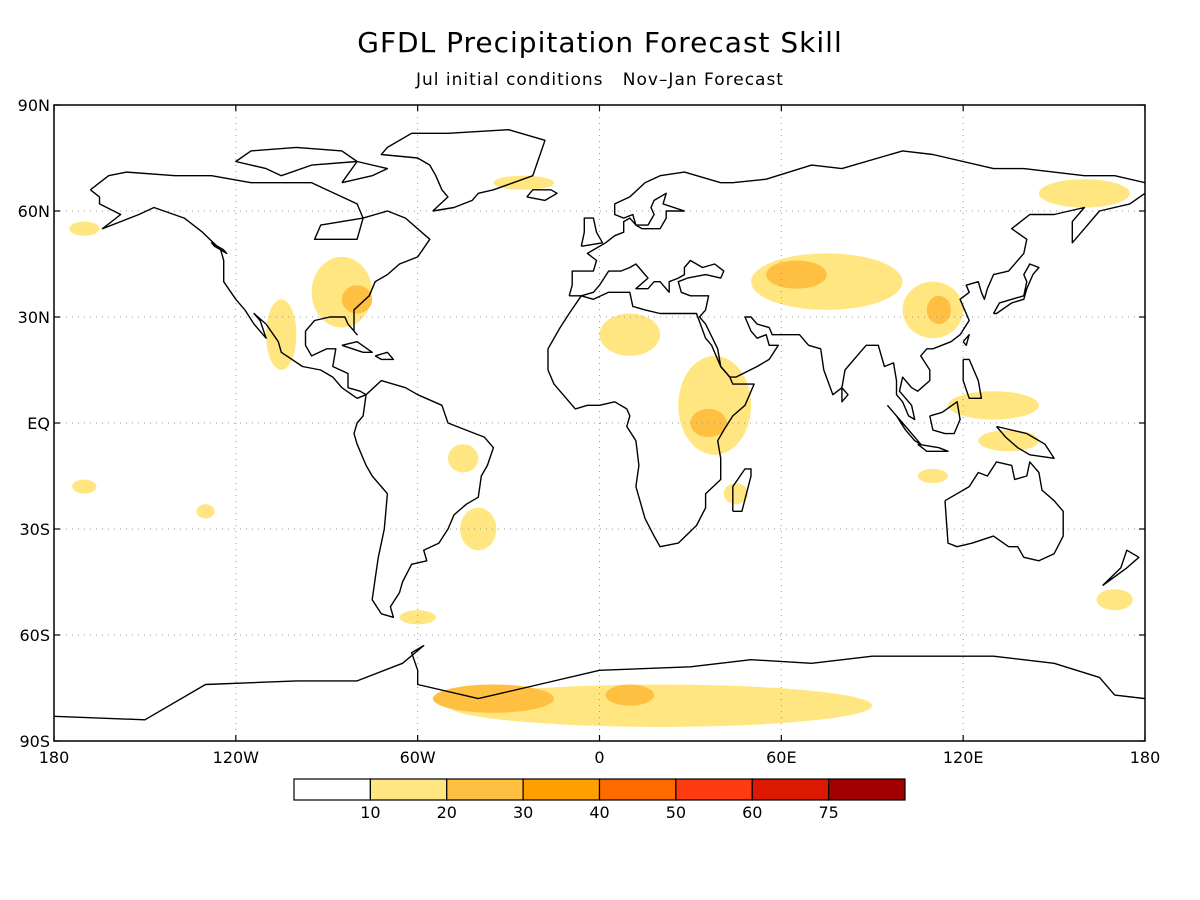  Describe the element at coordinates (781, 757) in the screenshot. I see `lon-tick-label: 60E` at that location.